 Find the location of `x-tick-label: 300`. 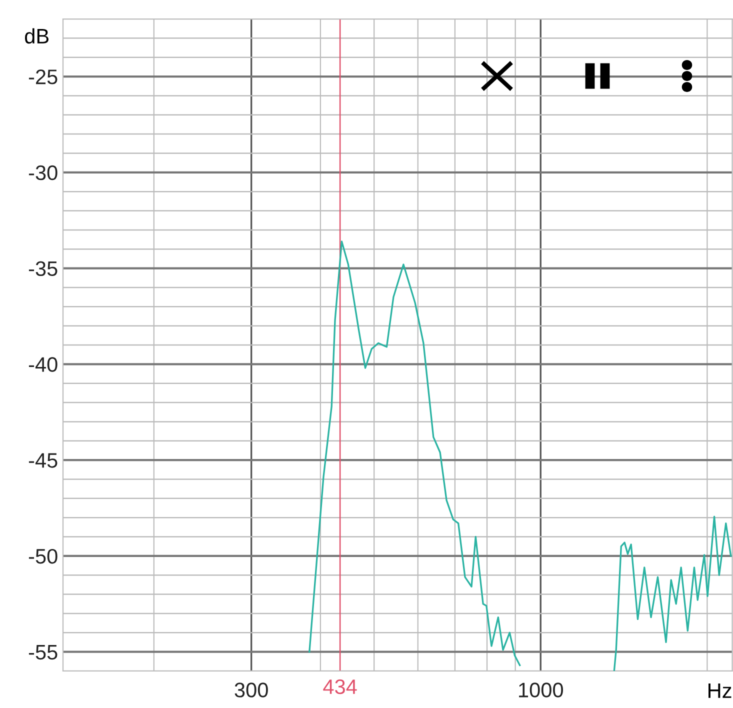

x-tick-label: 300 is located at coordinates (251, 690).